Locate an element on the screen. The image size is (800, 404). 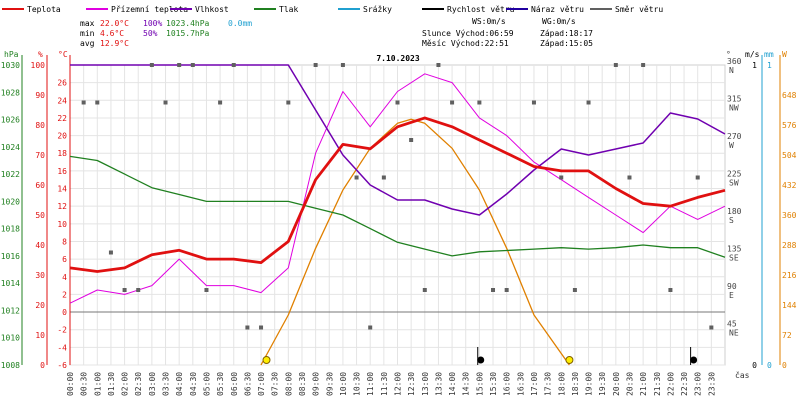
stats-humidity: 50% is located at coordinates (150, 33).